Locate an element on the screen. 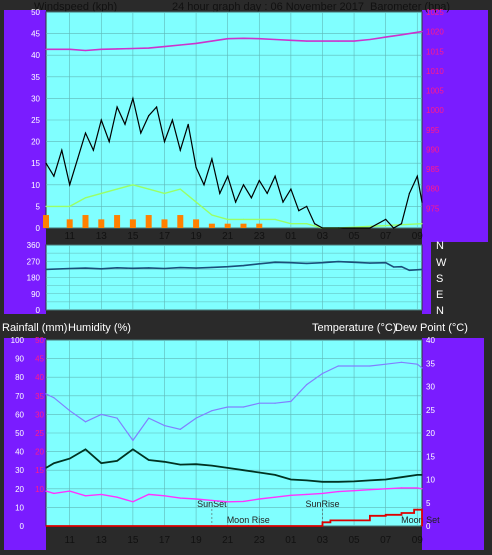 Image resolution: width=492 pixels, height=555 pixels. humidity-line is located at coordinates (234, 401).